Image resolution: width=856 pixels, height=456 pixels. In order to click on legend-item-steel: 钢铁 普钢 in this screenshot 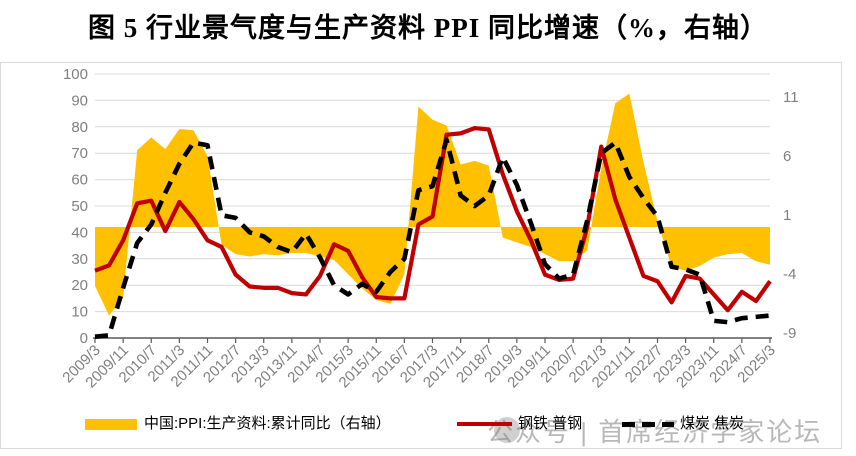, I will do `click(519, 424)`.